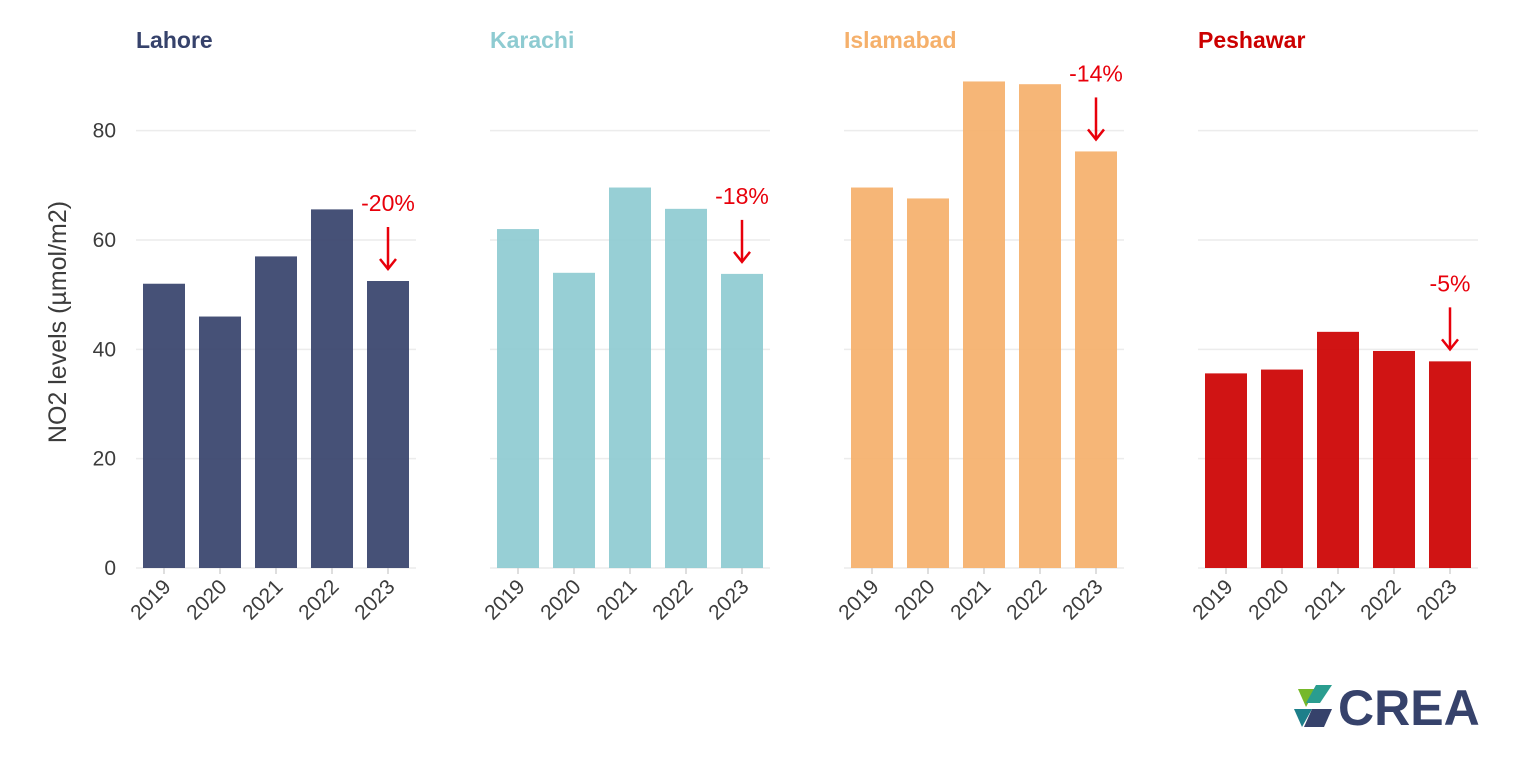  Describe the element at coordinates (1450, 283) in the screenshot. I see `change-annotation: -5%` at that location.